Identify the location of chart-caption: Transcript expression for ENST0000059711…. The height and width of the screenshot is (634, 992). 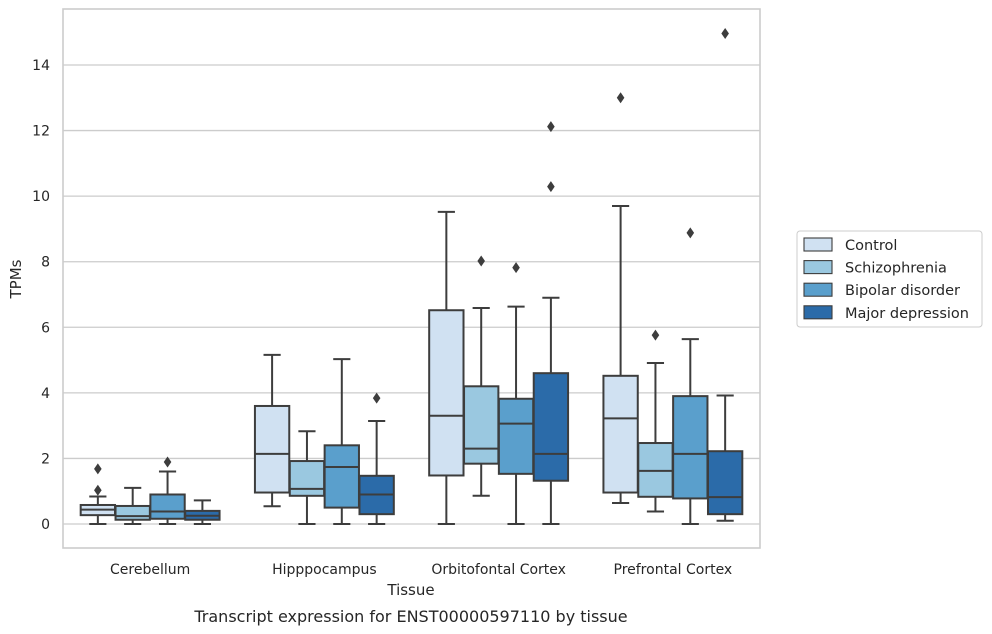
(410, 616).